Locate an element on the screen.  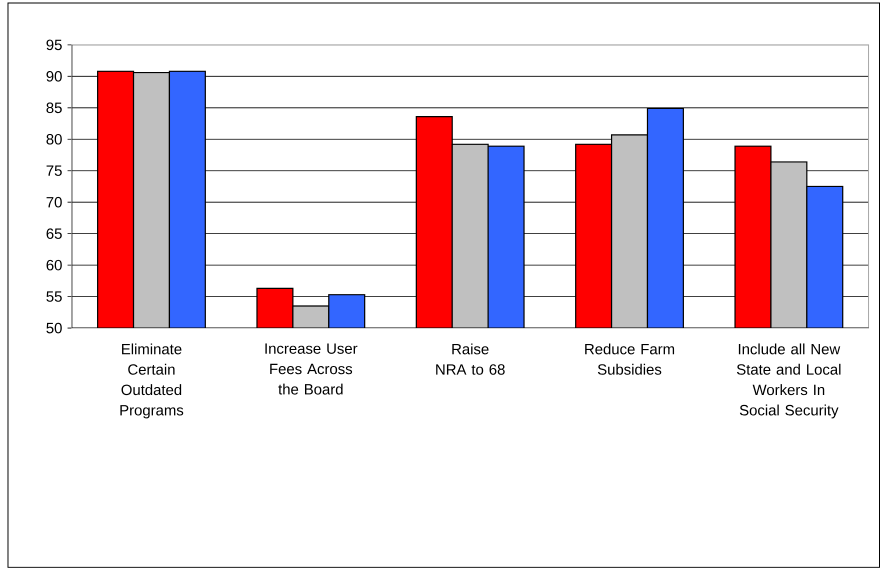
y-tick-label: 50 is located at coordinates (54, 328).